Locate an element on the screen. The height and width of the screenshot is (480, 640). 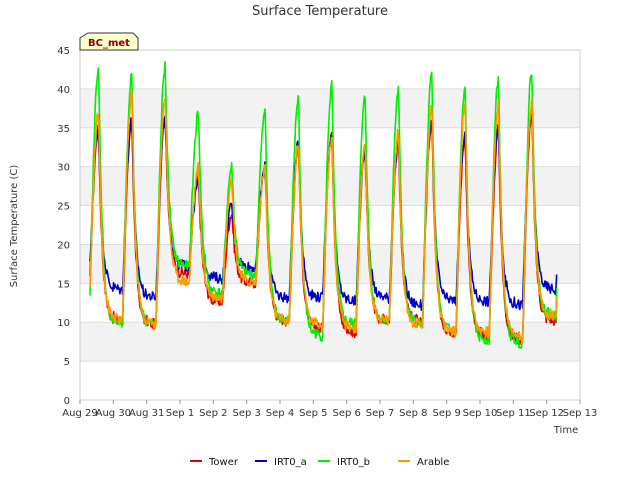
x-tick-label: Aug 30 is located at coordinates (113, 413).